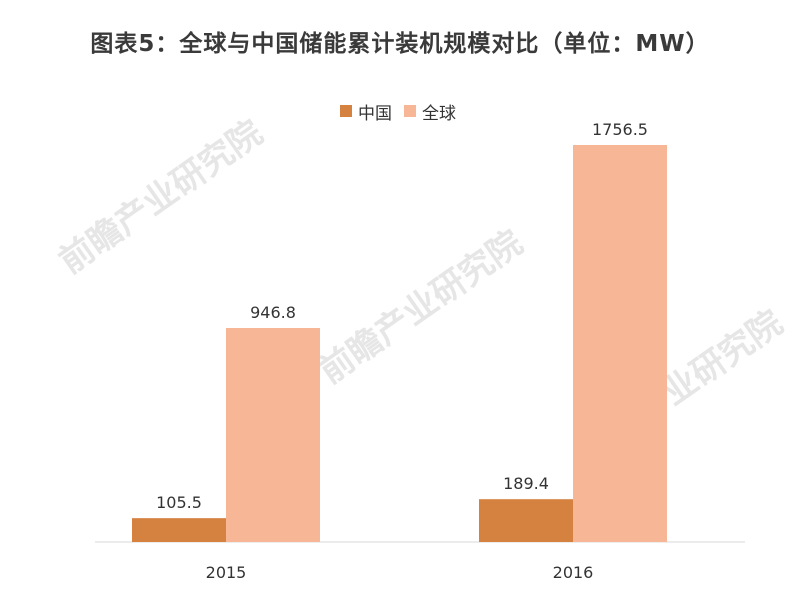  I want to click on legend-item-global: 全球, so click(430, 111).